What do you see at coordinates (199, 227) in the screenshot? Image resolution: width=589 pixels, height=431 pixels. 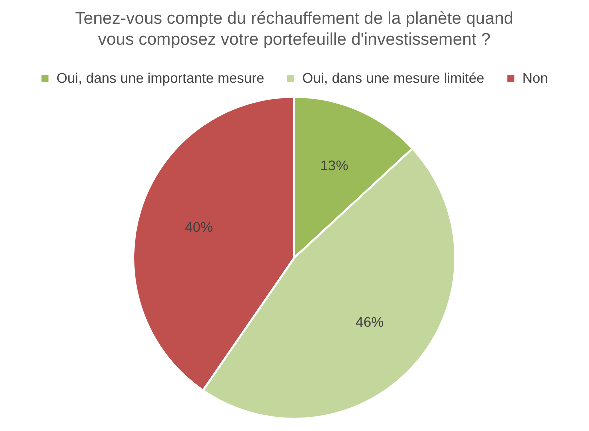 I see `data-label: 40%` at bounding box center [199, 227].